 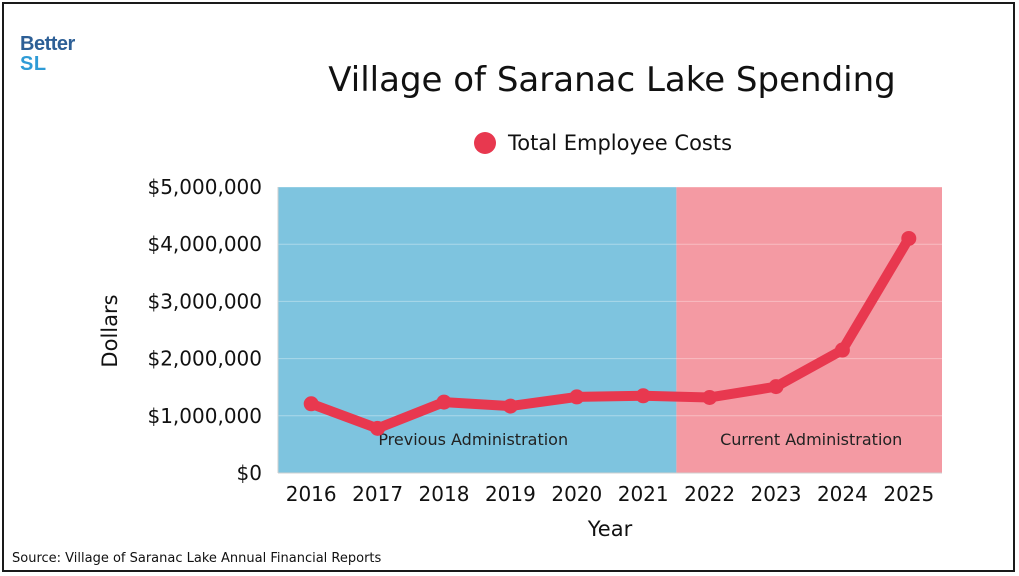 I want to click on data-point-2018, so click(x=444, y=402).